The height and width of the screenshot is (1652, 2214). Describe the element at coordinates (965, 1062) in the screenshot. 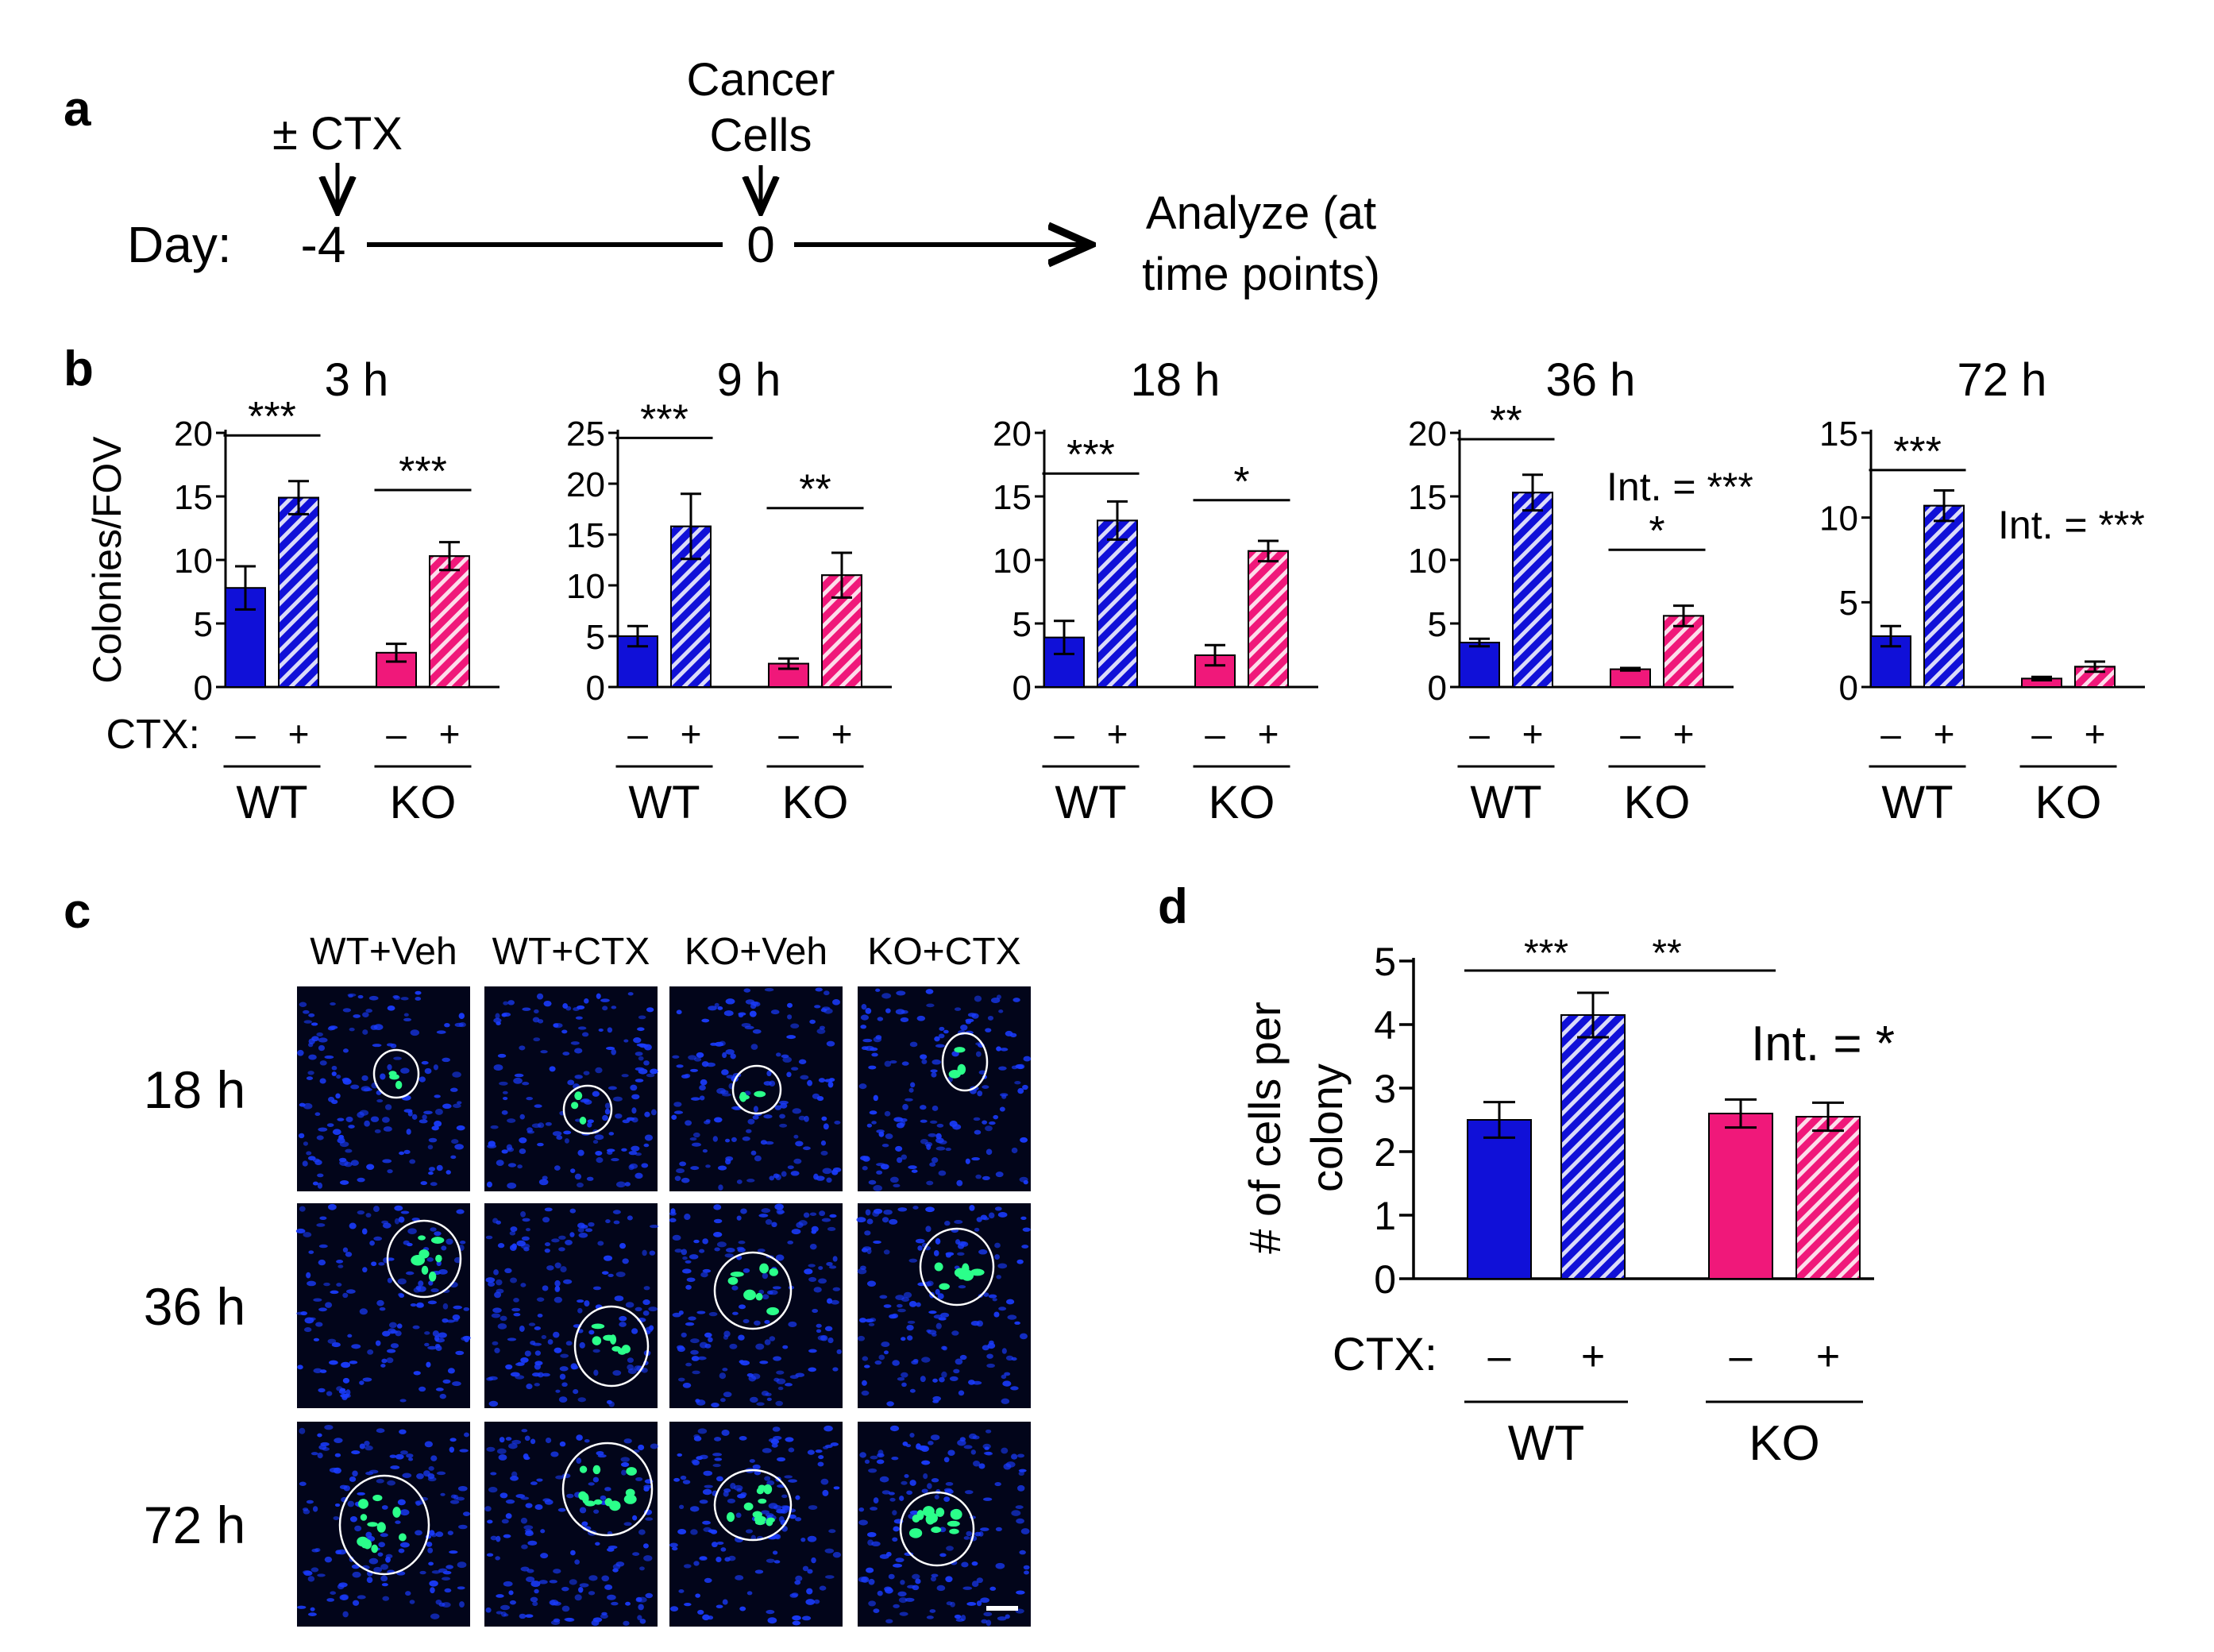

I see `colony-circle` at that location.